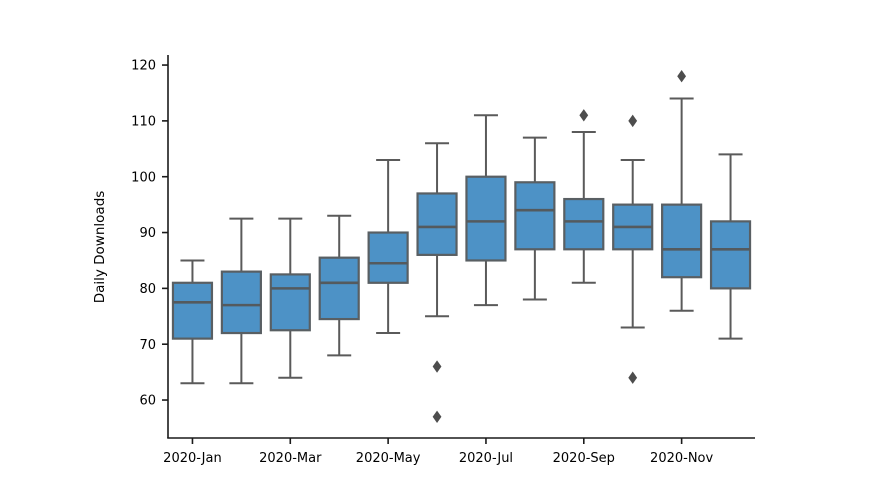 This screenshot has width=877, height=486. What do you see at coordinates (147, 289) in the screenshot?
I see `y-tick-label: 80` at bounding box center [147, 289].